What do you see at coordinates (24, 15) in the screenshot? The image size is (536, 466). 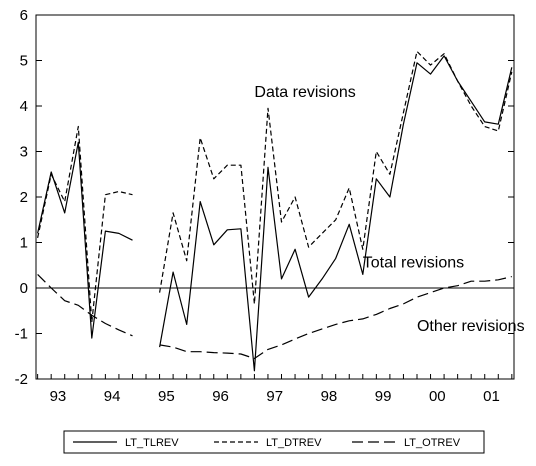 I see `y-tick-label: 6` at bounding box center [24, 15].